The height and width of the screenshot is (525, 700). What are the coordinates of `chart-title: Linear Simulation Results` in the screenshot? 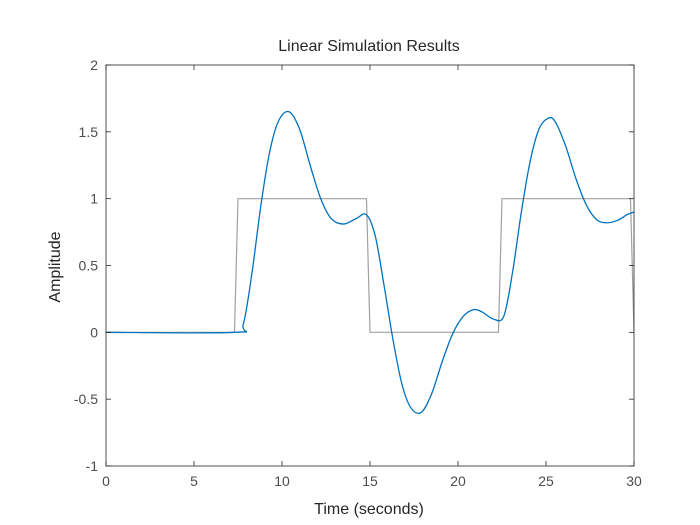 It's located at (368, 46).